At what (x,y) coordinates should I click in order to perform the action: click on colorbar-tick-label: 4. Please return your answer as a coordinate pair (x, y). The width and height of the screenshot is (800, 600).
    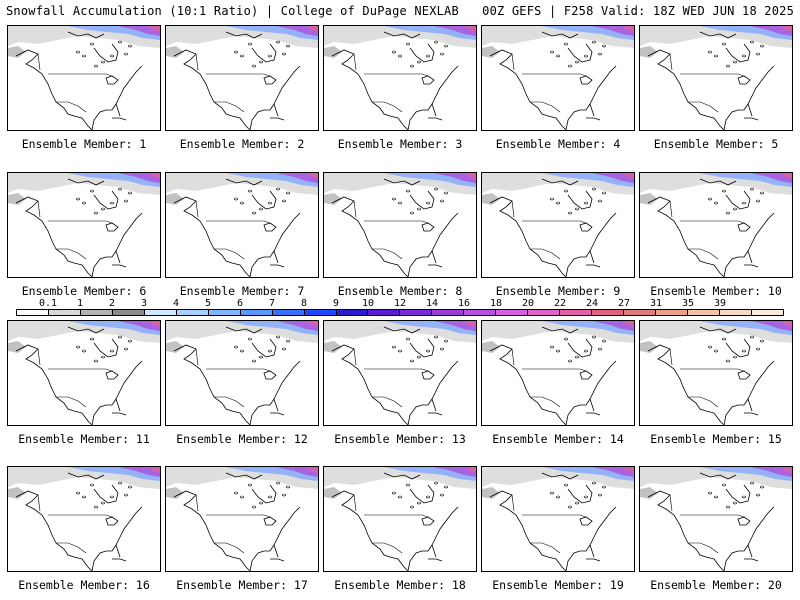
    Looking at the image, I should click on (176, 303).